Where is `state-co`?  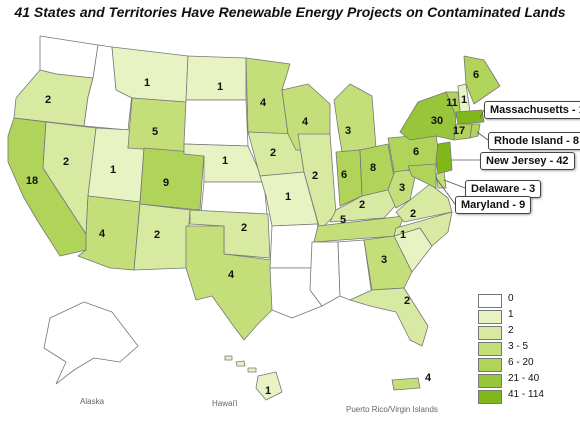 state-co is located at coordinates (172, 179).